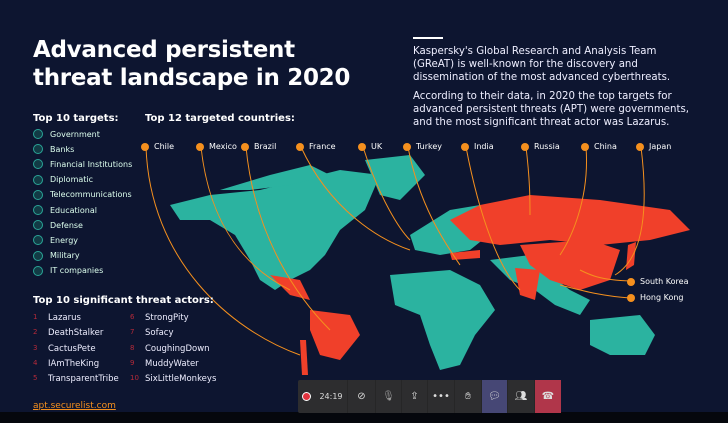 This screenshot has height=423, width=728. Describe the element at coordinates (164, 50) in the screenshot. I see `title-line: Advanced persistent` at that location.